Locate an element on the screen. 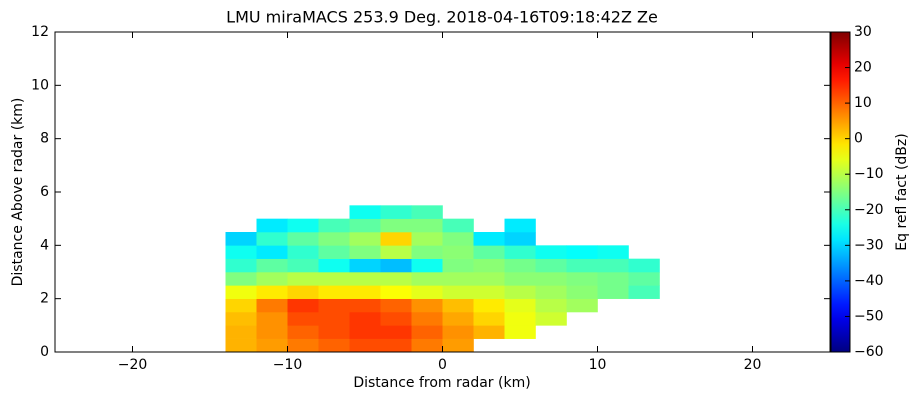 This screenshot has height=400, width=919. colorbar-tick-label: −50 is located at coordinates (869, 316).